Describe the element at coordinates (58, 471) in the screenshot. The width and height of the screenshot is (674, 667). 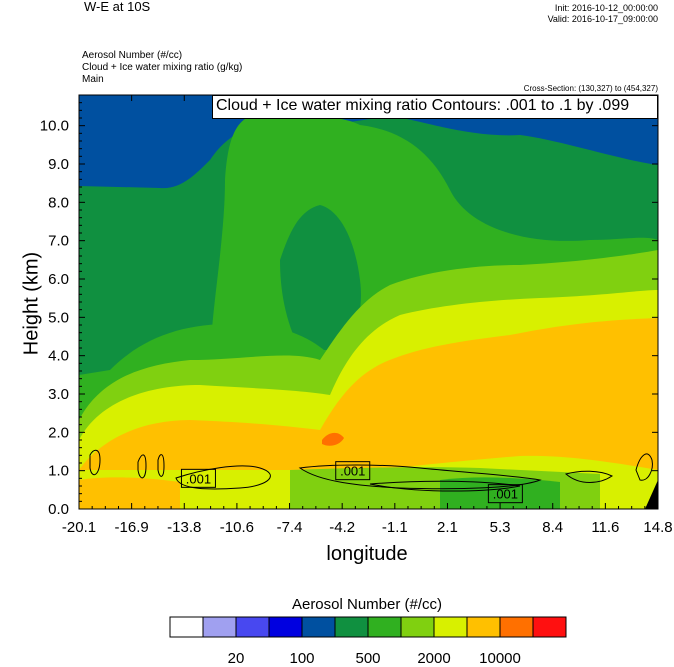
I see `y-tick-label: 1.0` at that location.